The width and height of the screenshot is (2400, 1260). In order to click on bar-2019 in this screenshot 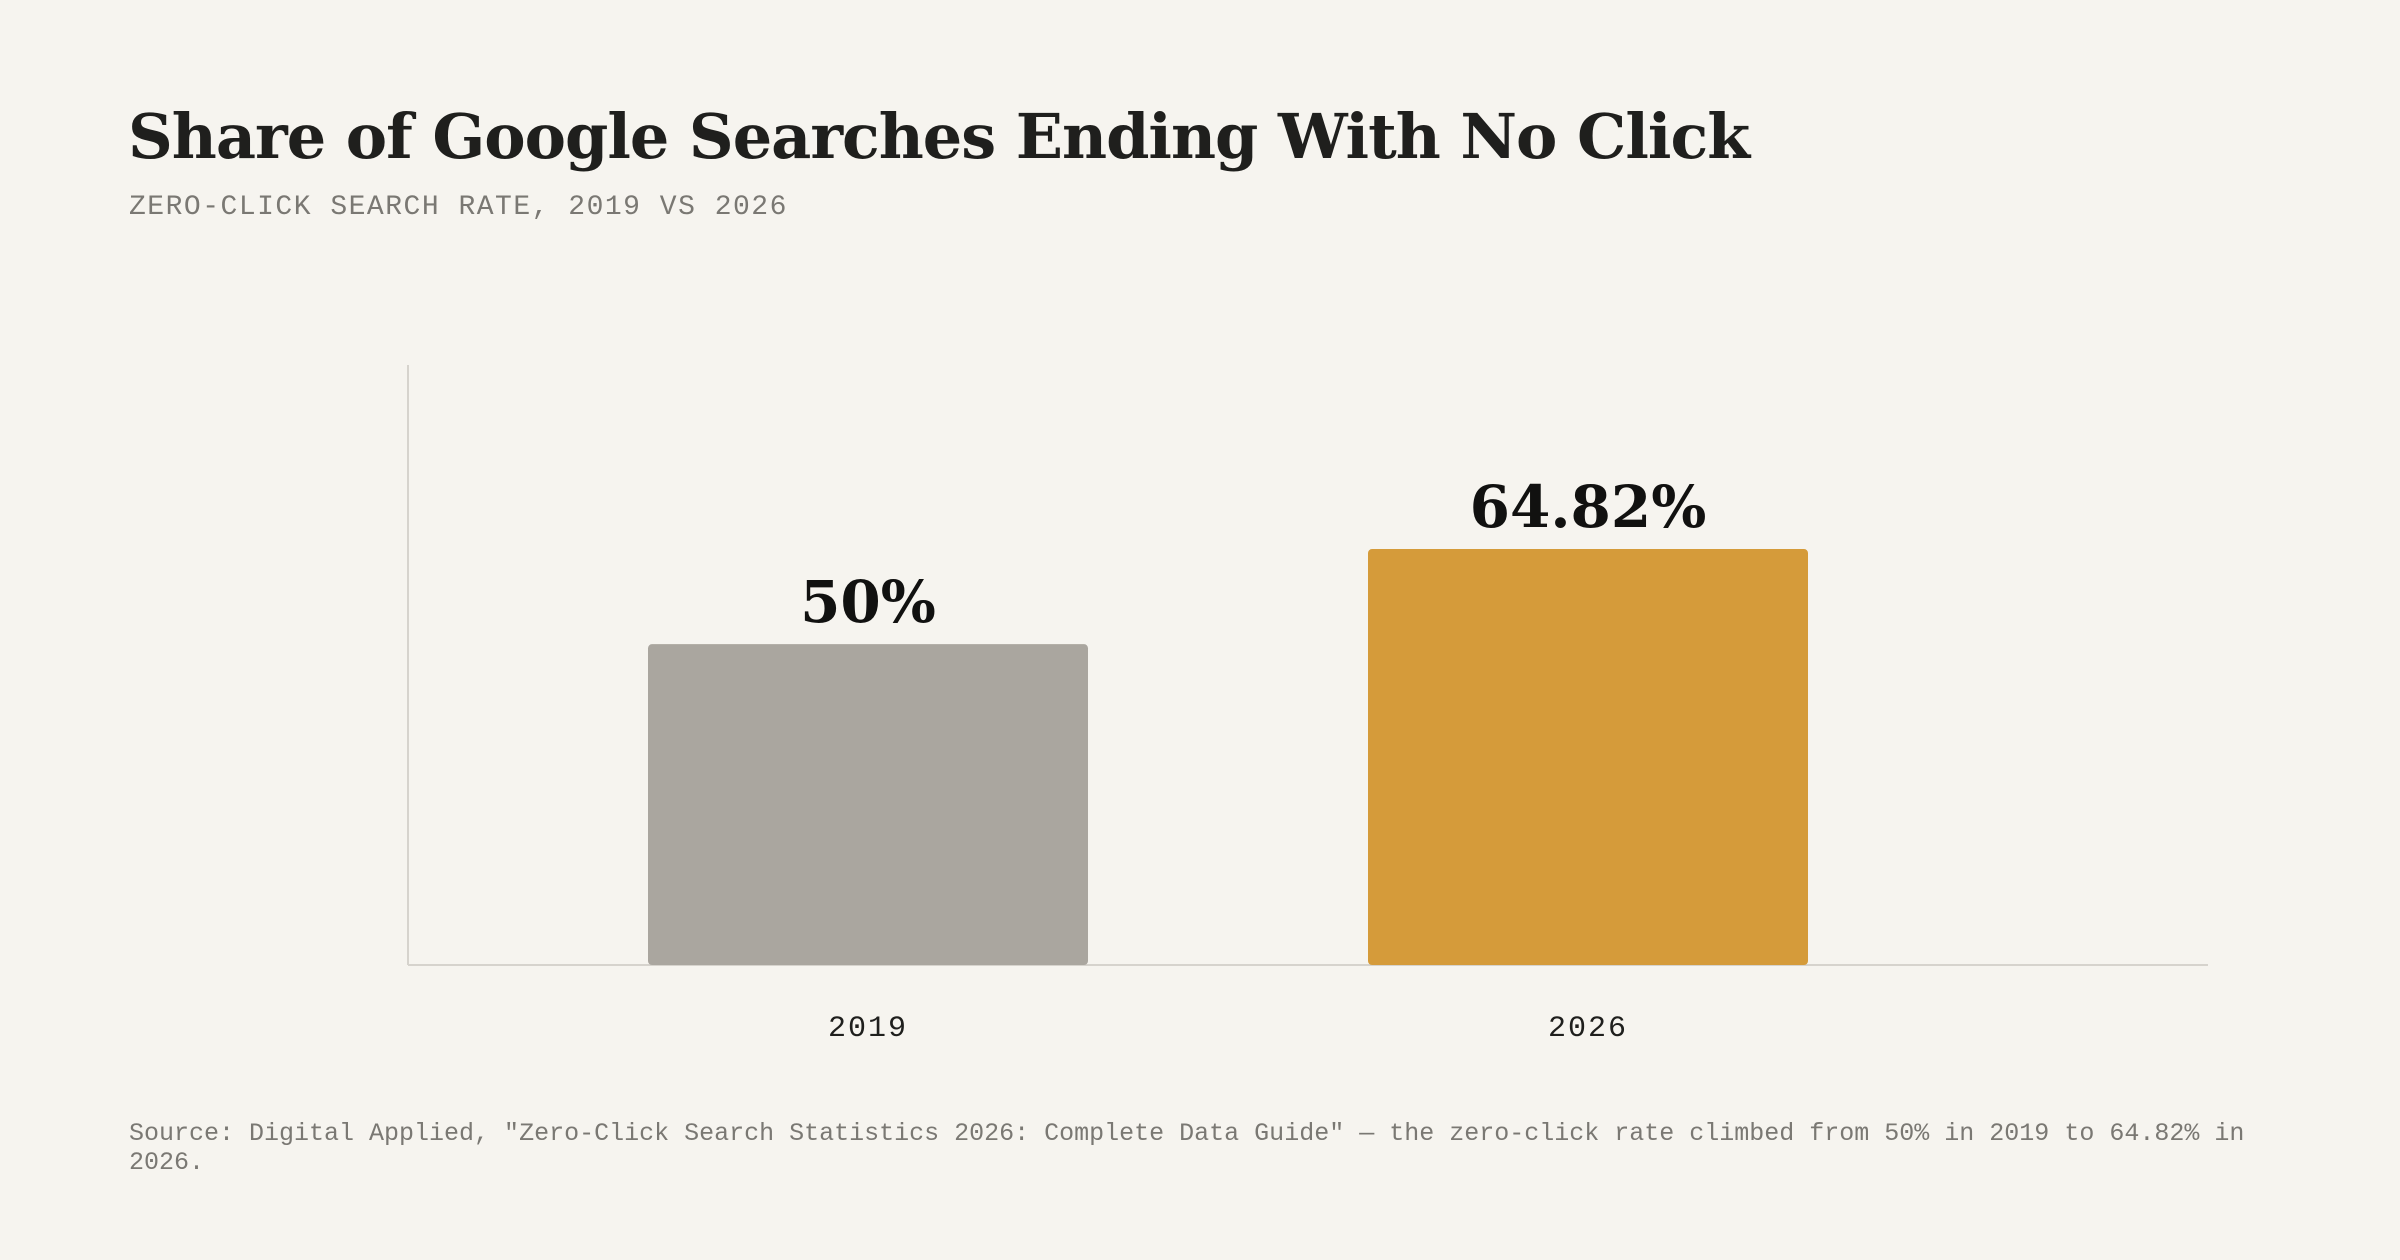, I will do `click(868, 804)`.